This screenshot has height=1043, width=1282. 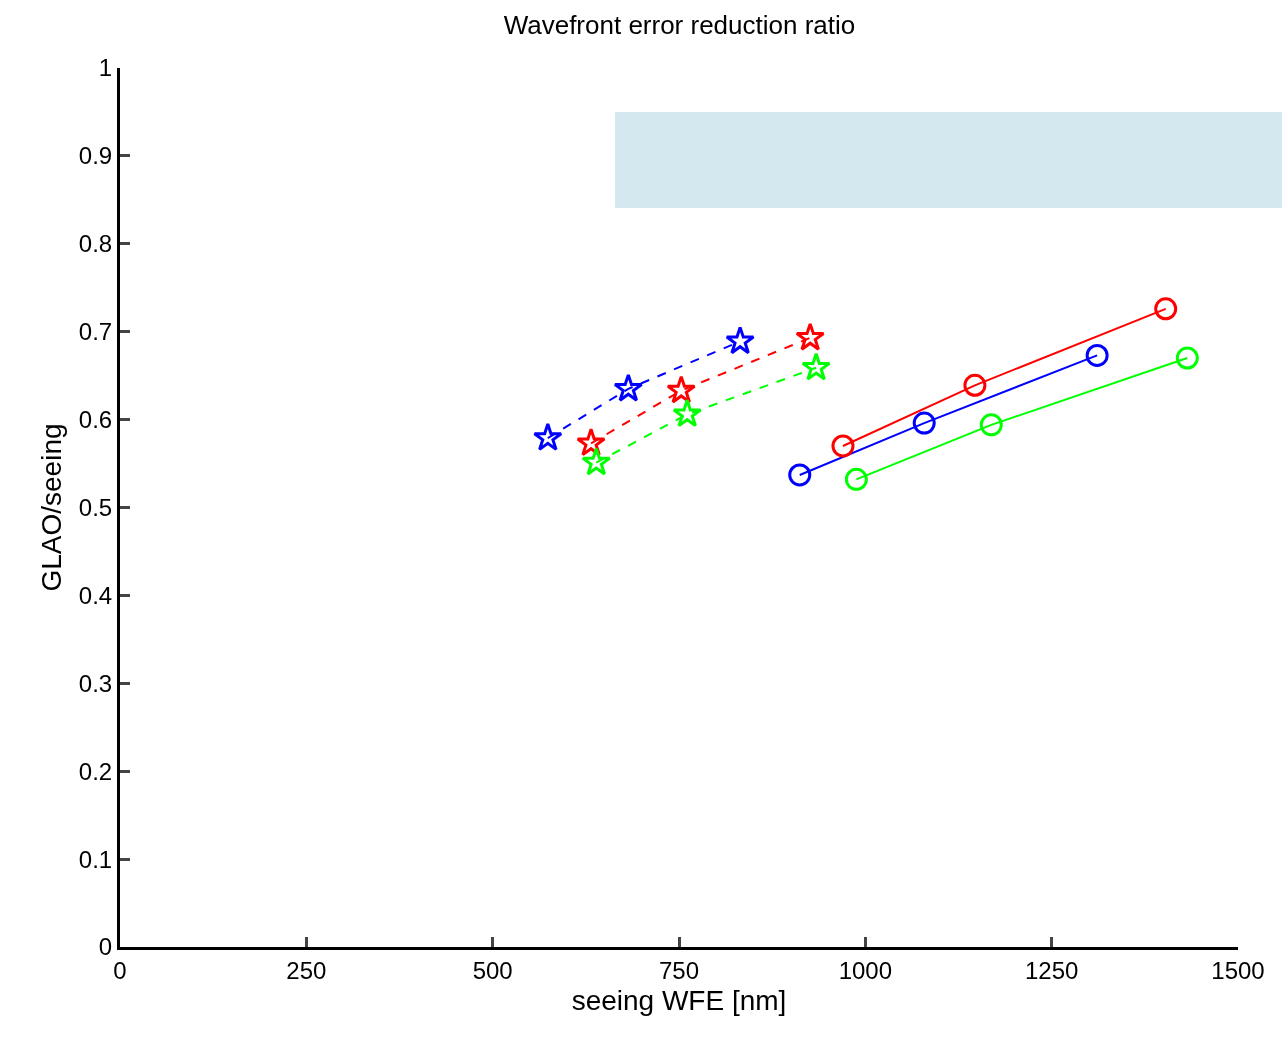 What do you see at coordinates (95, 507) in the screenshot?
I see `y-tick-label: 0.5` at bounding box center [95, 507].